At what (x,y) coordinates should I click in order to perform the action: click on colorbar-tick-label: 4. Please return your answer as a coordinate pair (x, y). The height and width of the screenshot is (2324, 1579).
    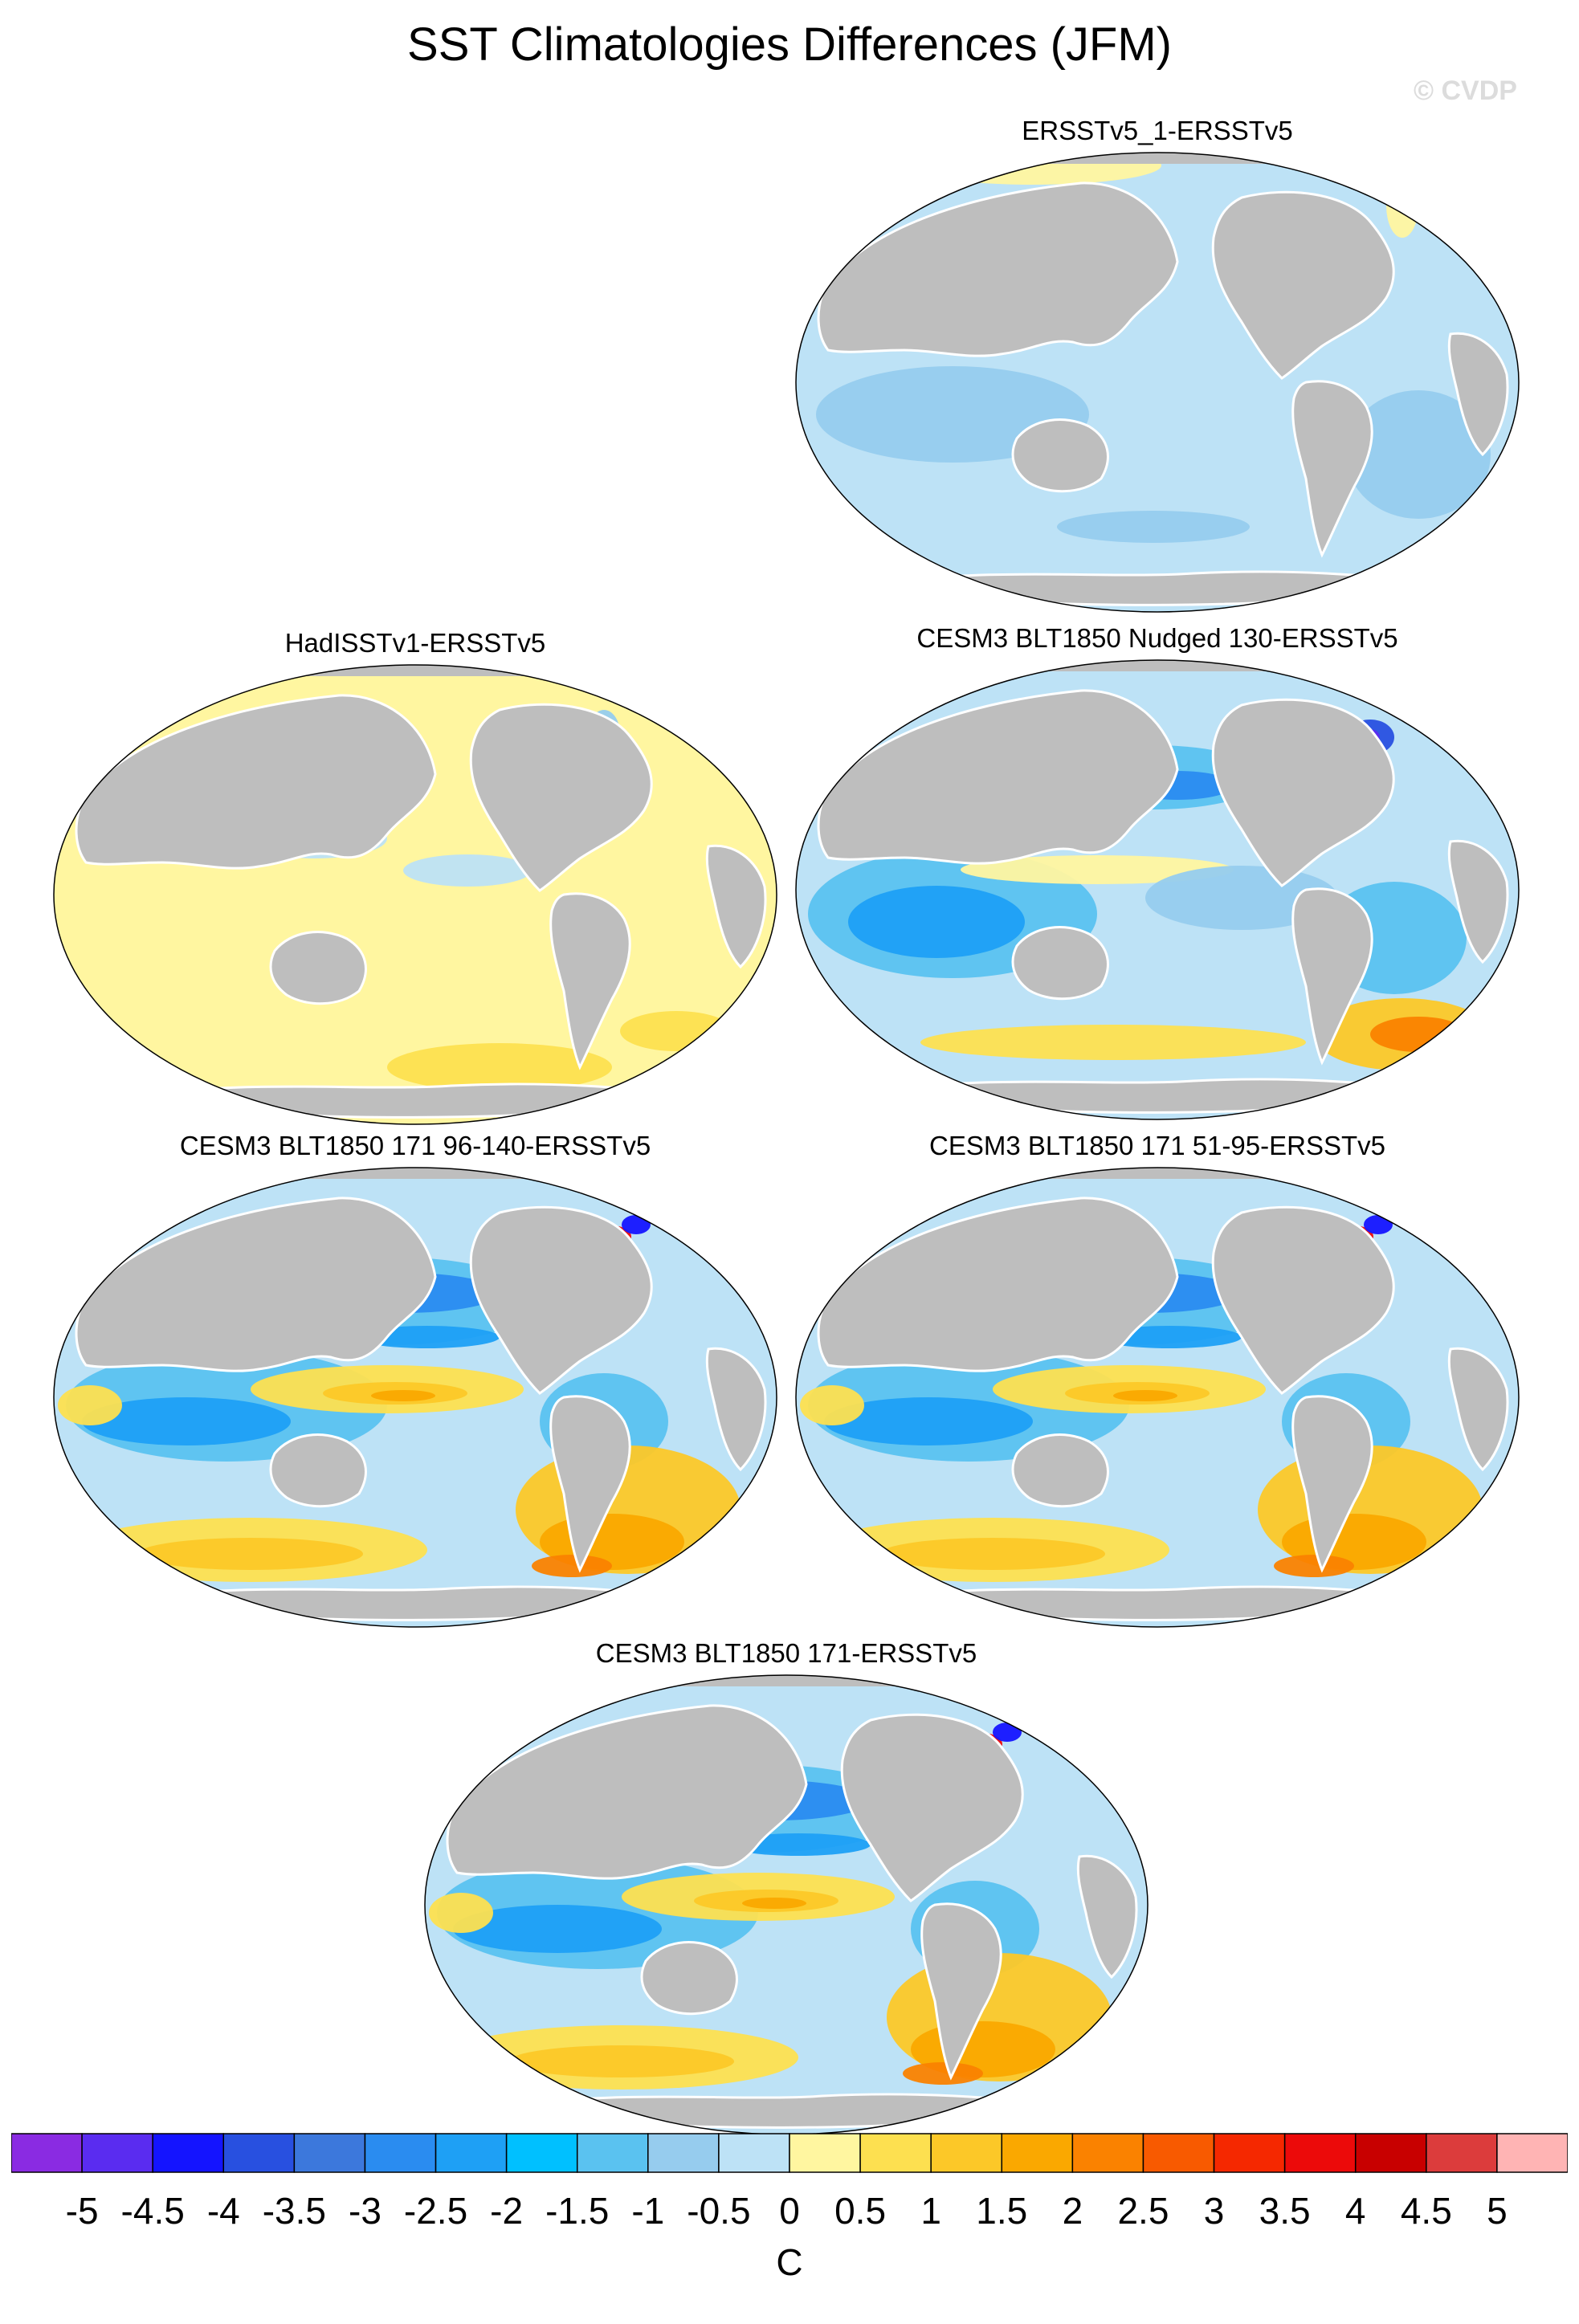
    Looking at the image, I should click on (1355, 2211).